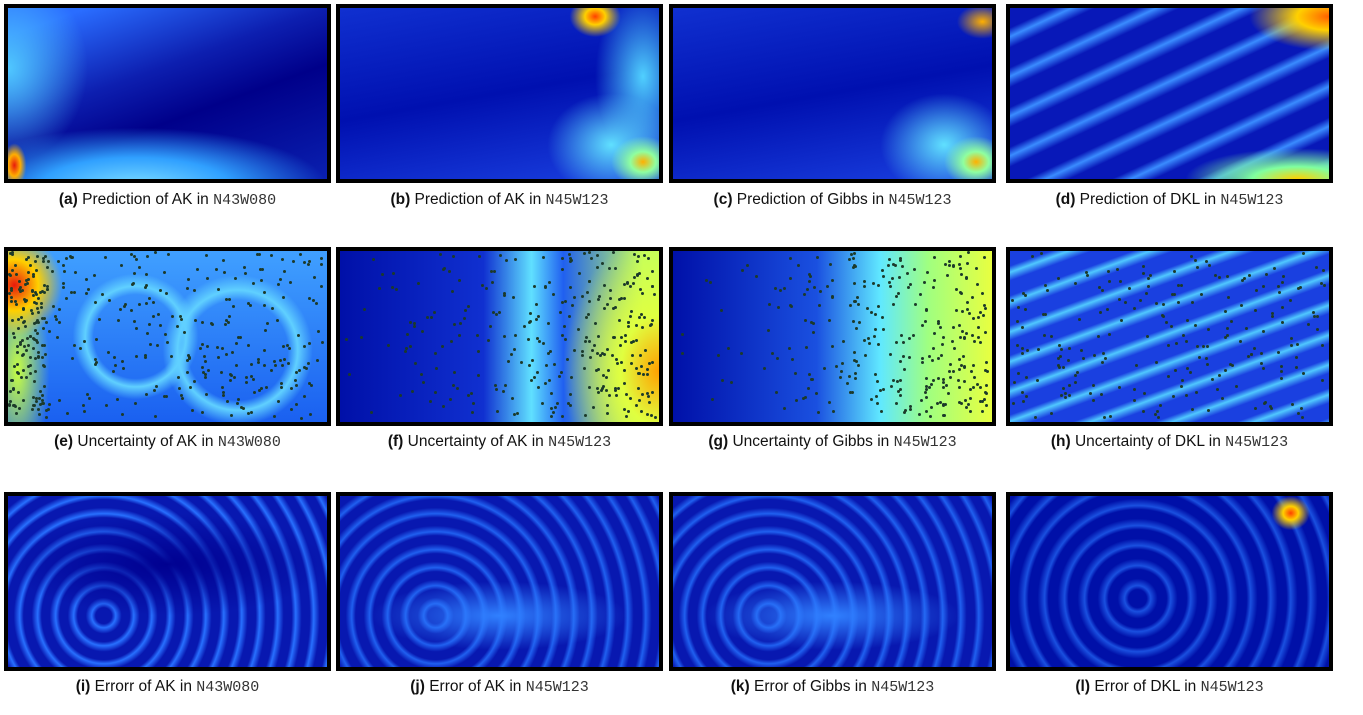  I want to click on caption-label: (j), so click(417, 686).